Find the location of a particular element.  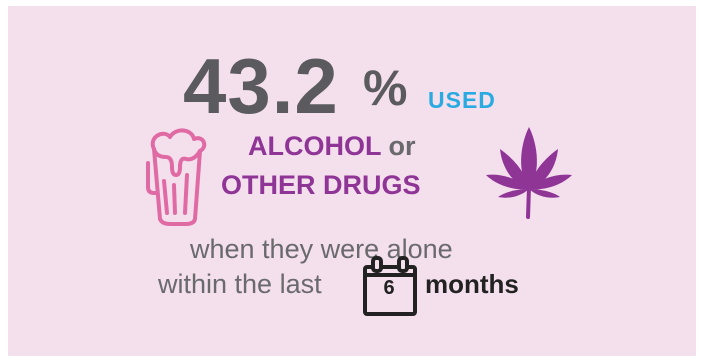

or-label: or is located at coordinates (402, 146).